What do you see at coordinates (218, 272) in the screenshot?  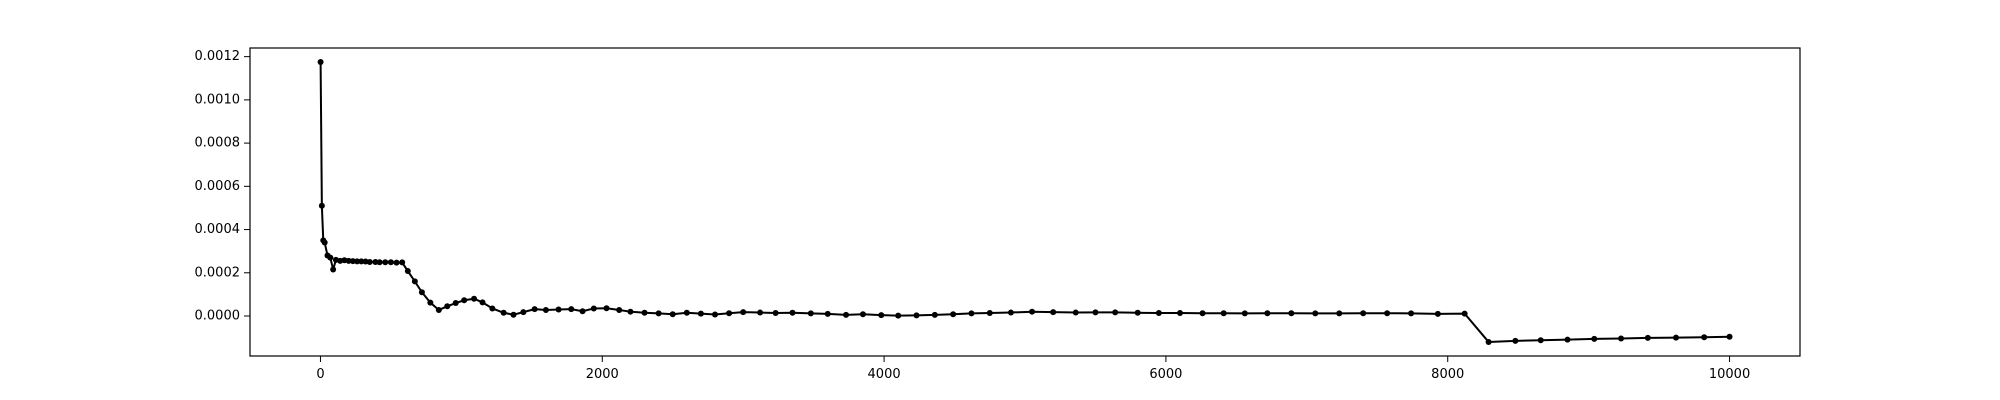 I see `y-tick-label: 0.0002` at bounding box center [218, 272].